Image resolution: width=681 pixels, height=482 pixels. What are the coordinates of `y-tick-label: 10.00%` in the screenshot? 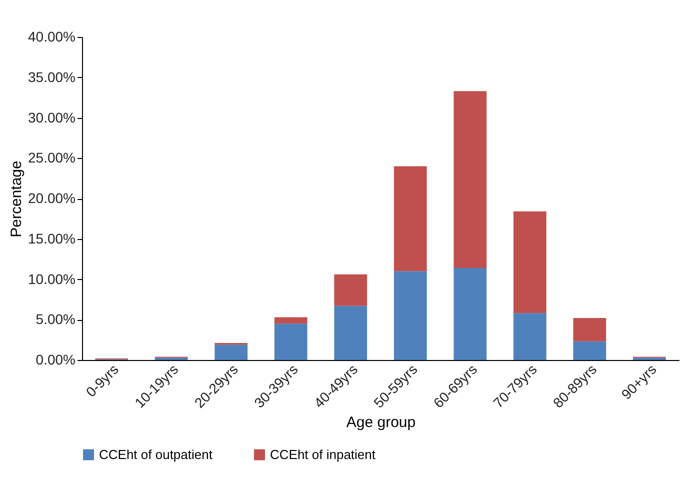 It's located at (52, 278).